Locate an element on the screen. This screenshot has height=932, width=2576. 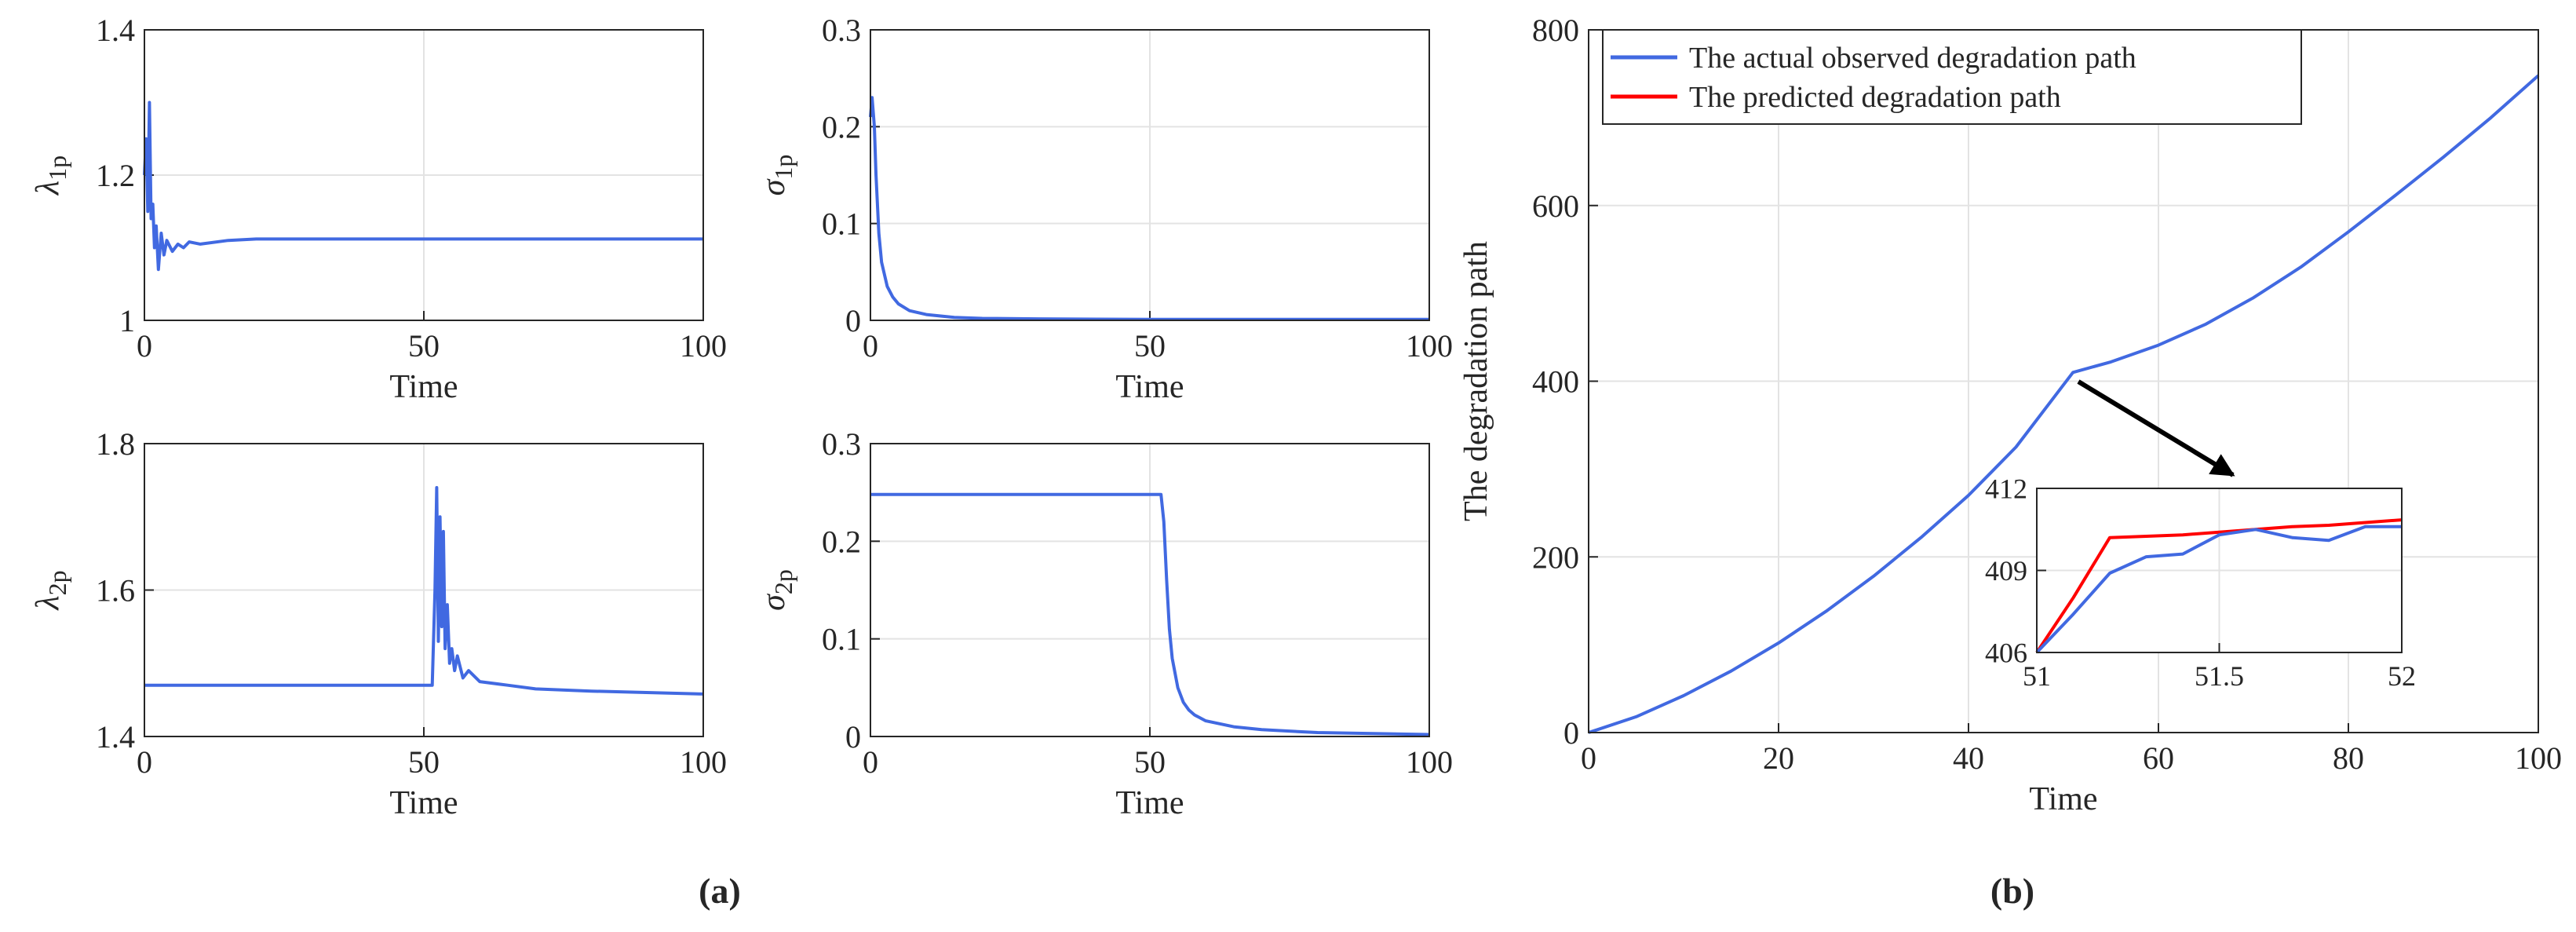
y-tick-label: 409 is located at coordinates (2006, 571).